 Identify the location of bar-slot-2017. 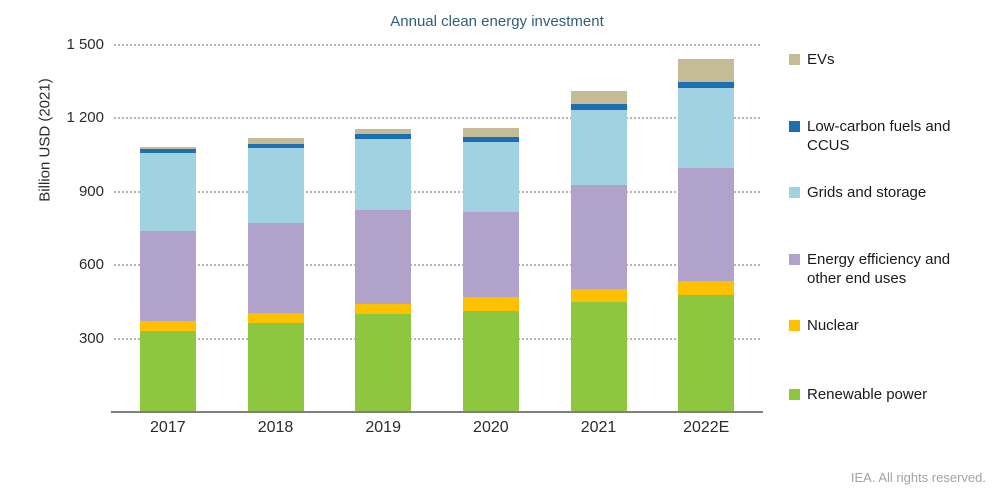
(168, 227).